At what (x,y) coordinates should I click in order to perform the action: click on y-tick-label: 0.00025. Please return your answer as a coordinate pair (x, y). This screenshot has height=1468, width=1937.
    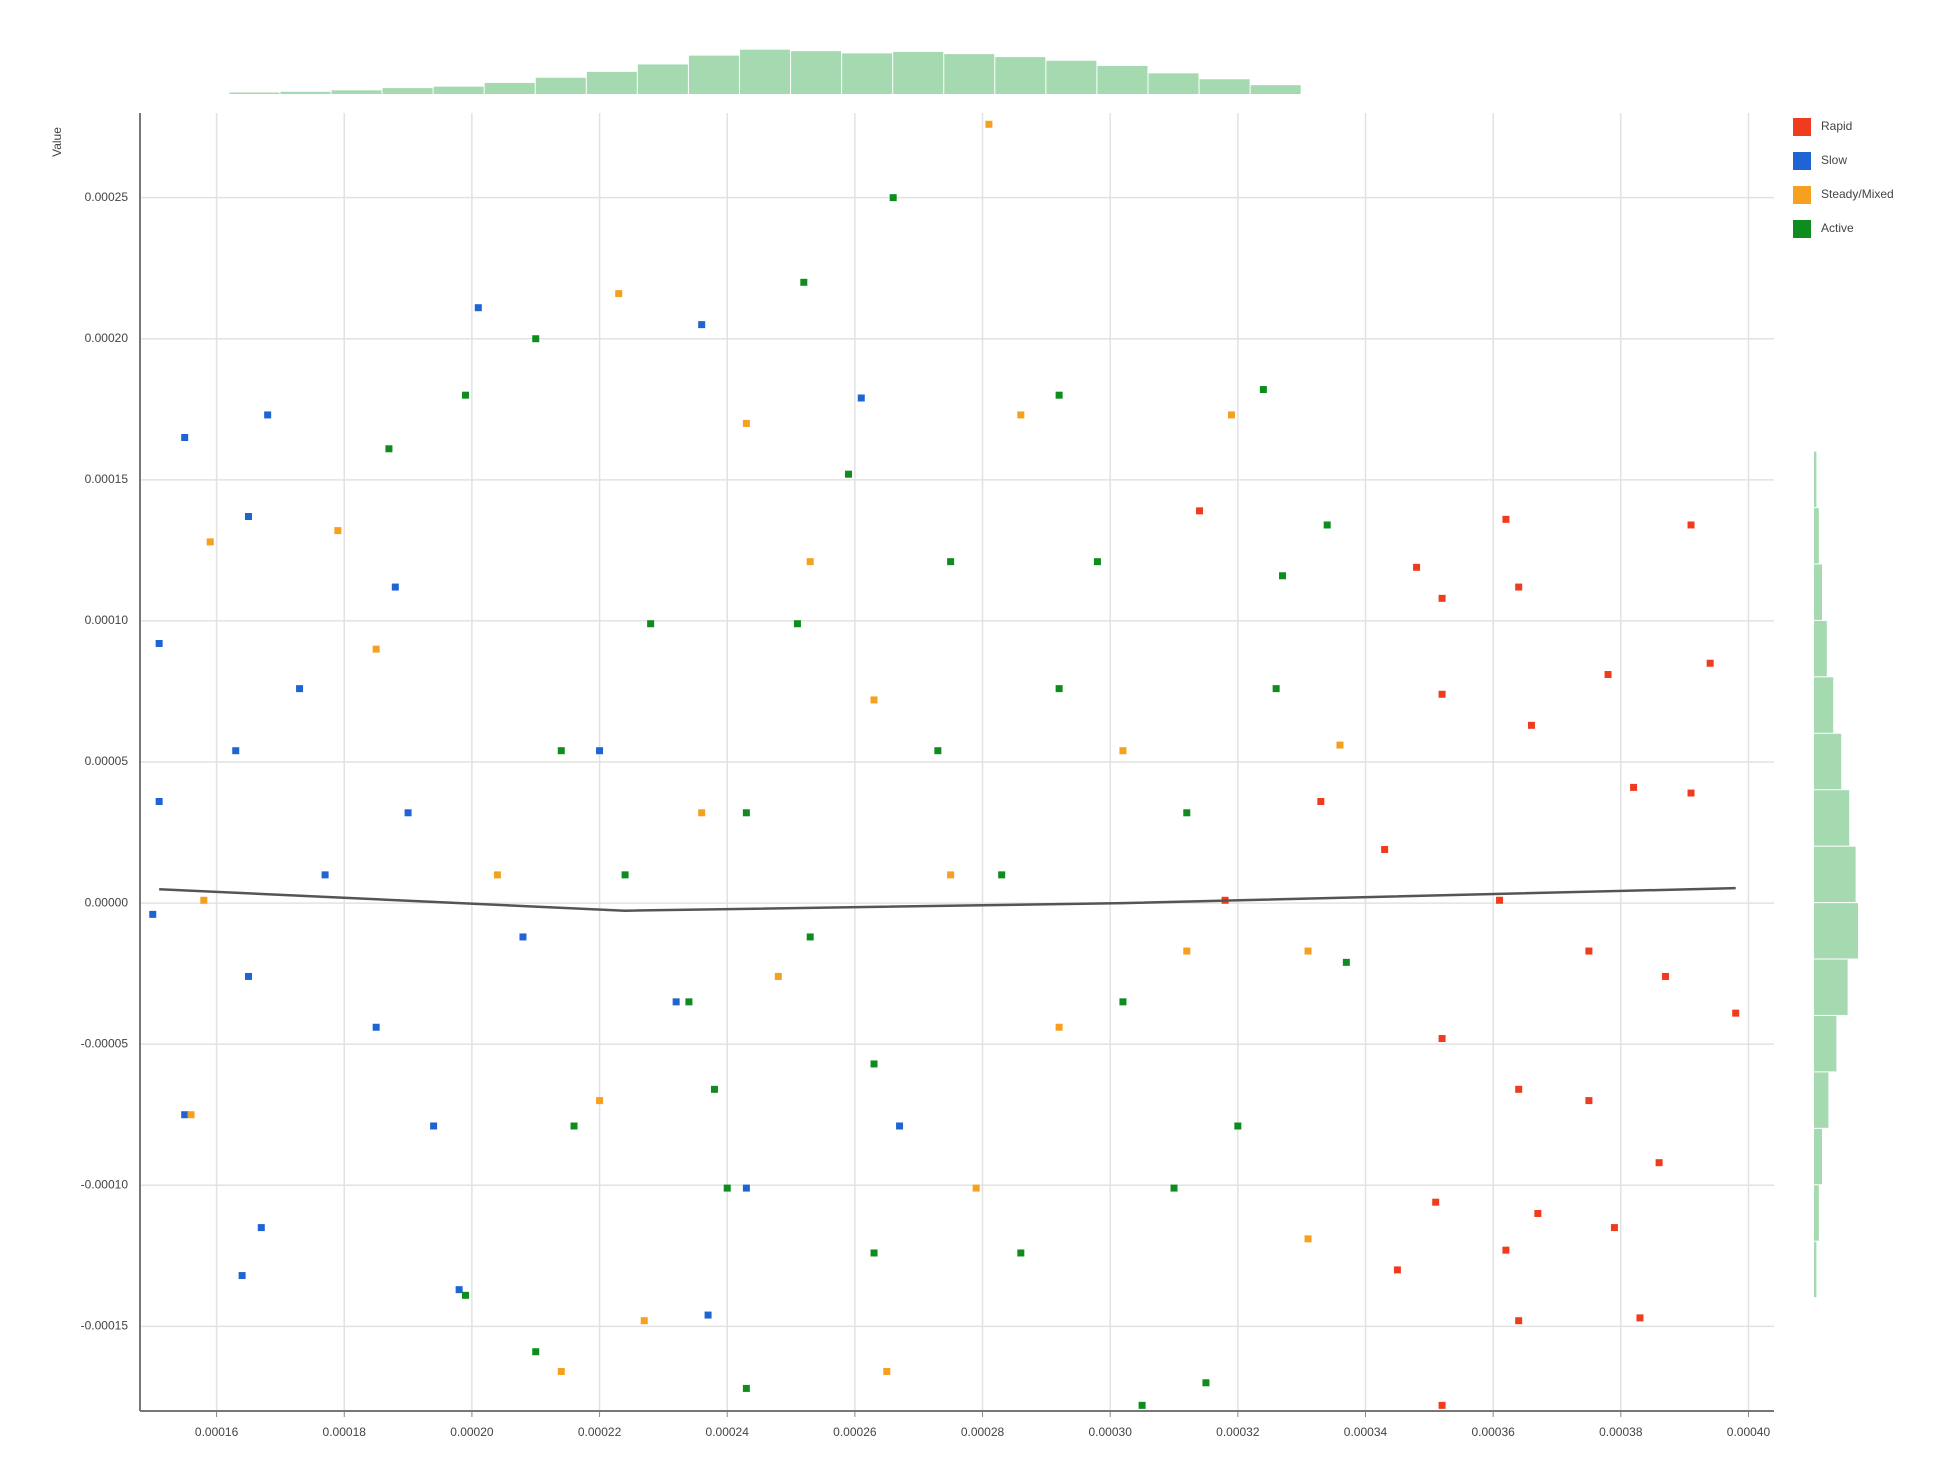
    Looking at the image, I should click on (107, 197).